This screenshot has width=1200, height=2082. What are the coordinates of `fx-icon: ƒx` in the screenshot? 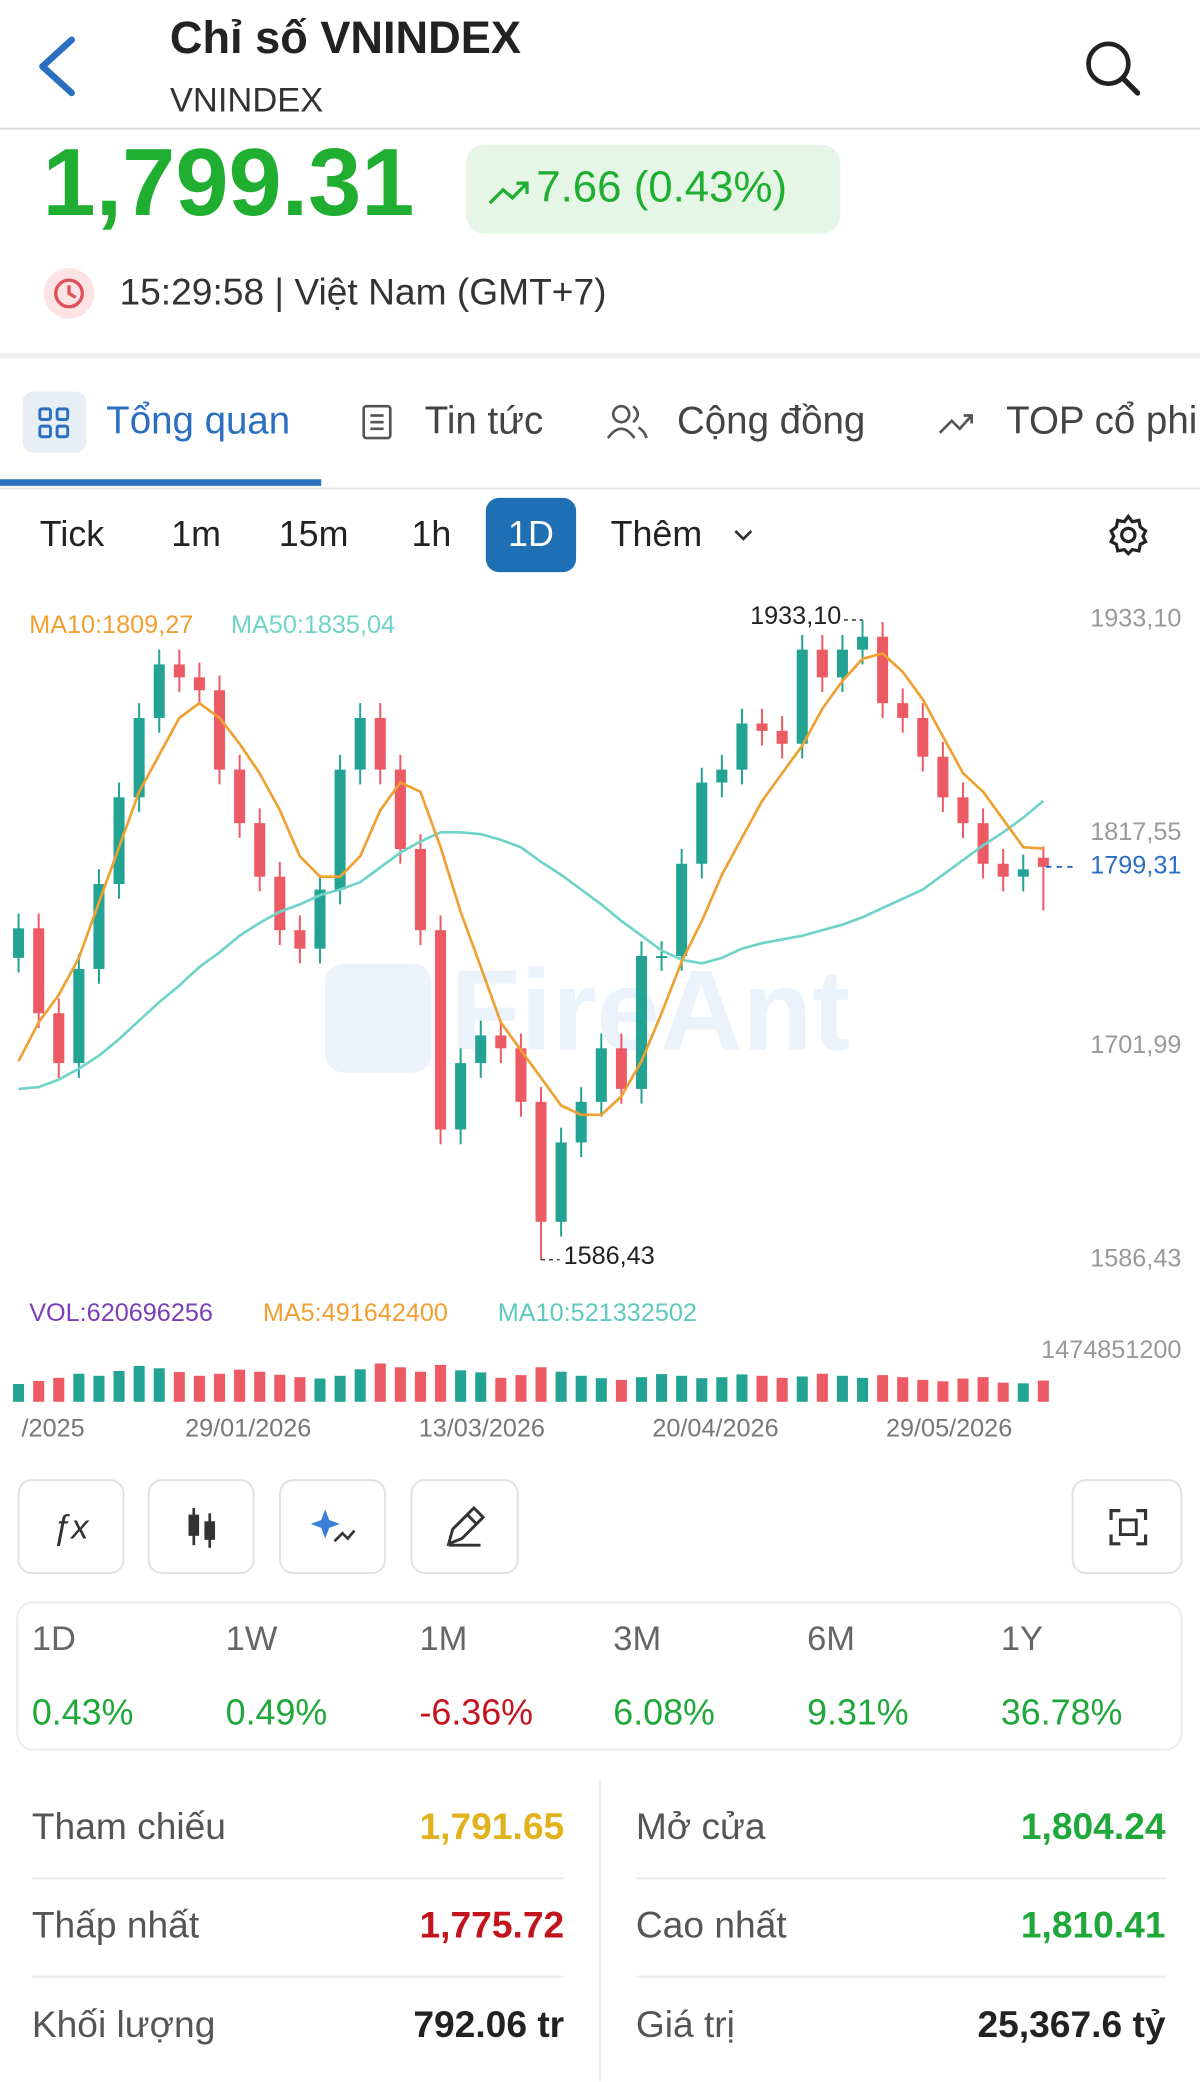 It's located at (71, 1527).